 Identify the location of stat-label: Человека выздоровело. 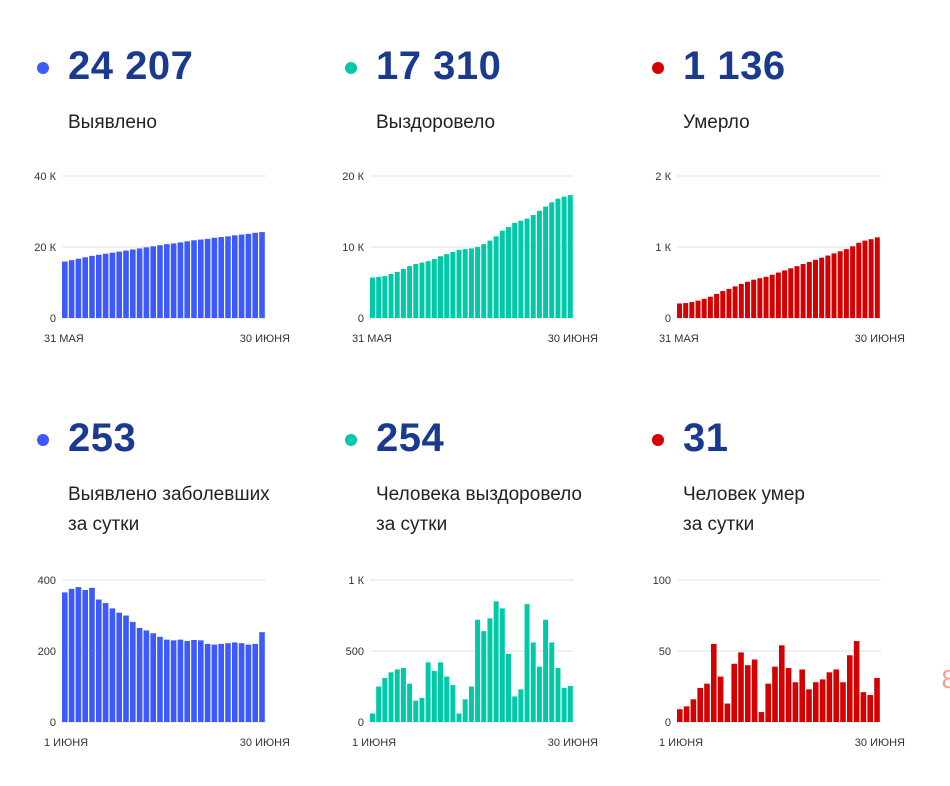
(479, 494).